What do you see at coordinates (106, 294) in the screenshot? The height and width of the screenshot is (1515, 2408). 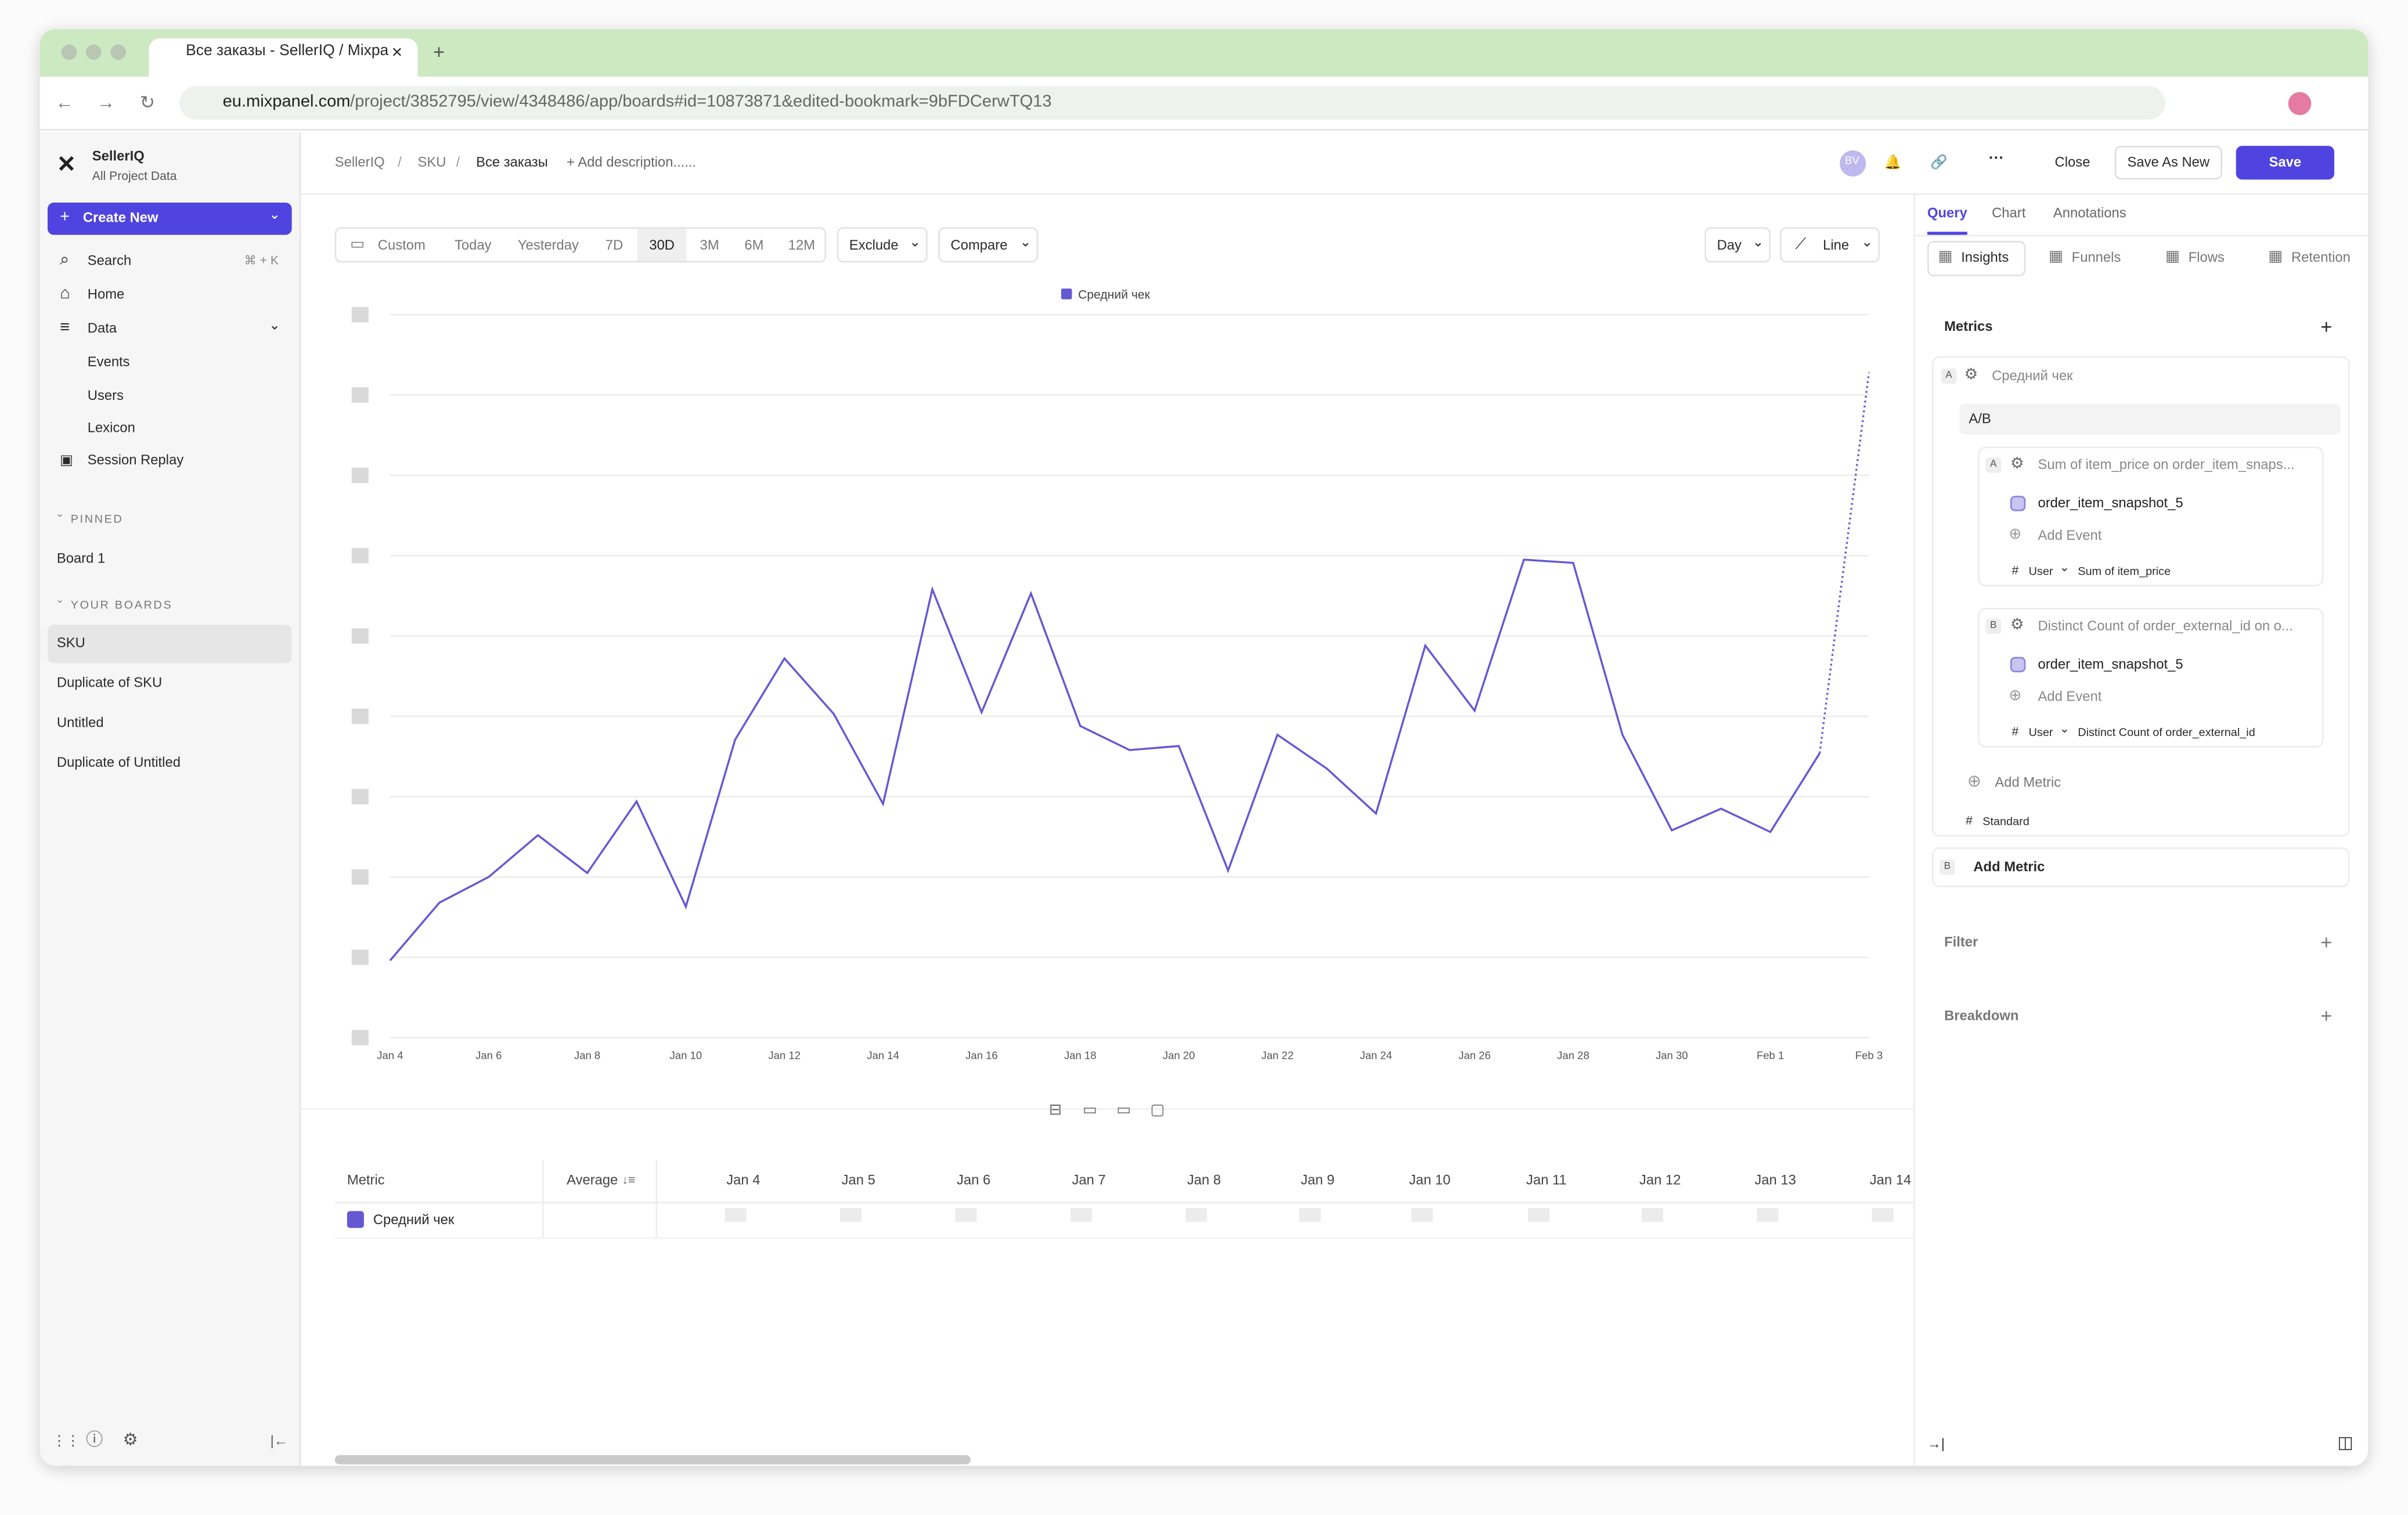 I see `nav-item: Home` at bounding box center [106, 294].